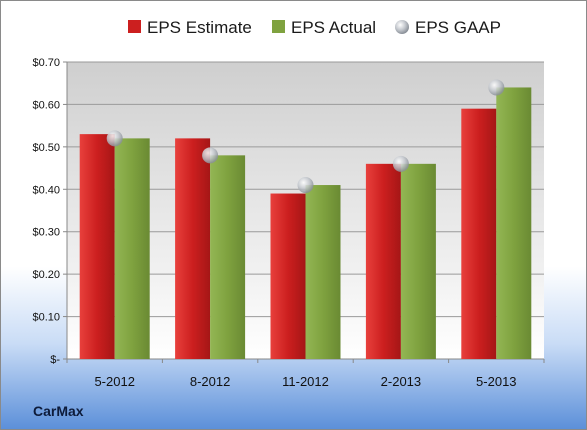 The height and width of the screenshot is (430, 587). What do you see at coordinates (58, 411) in the screenshot?
I see `company-label: CarMax` at bounding box center [58, 411].